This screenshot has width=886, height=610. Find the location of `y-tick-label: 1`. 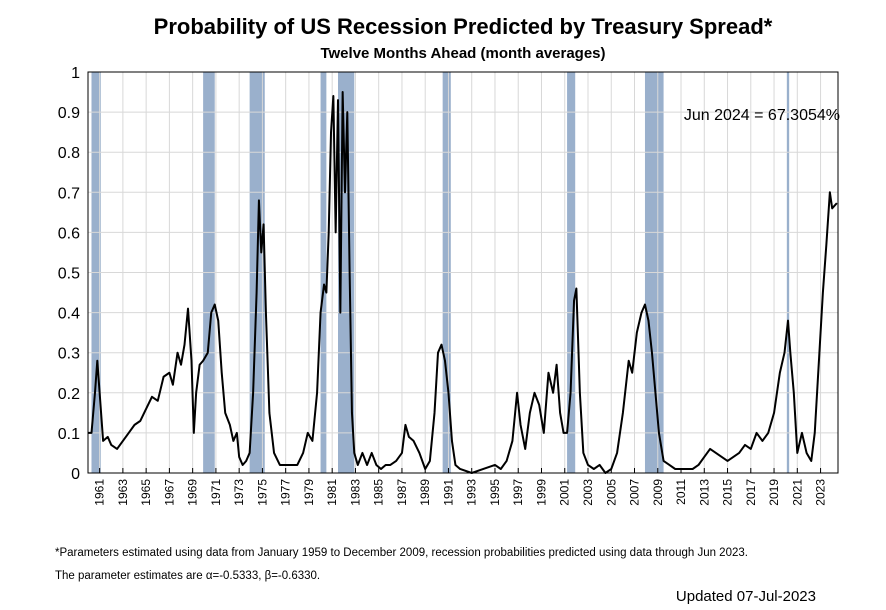

y-tick-label: 1 is located at coordinates (75, 73).